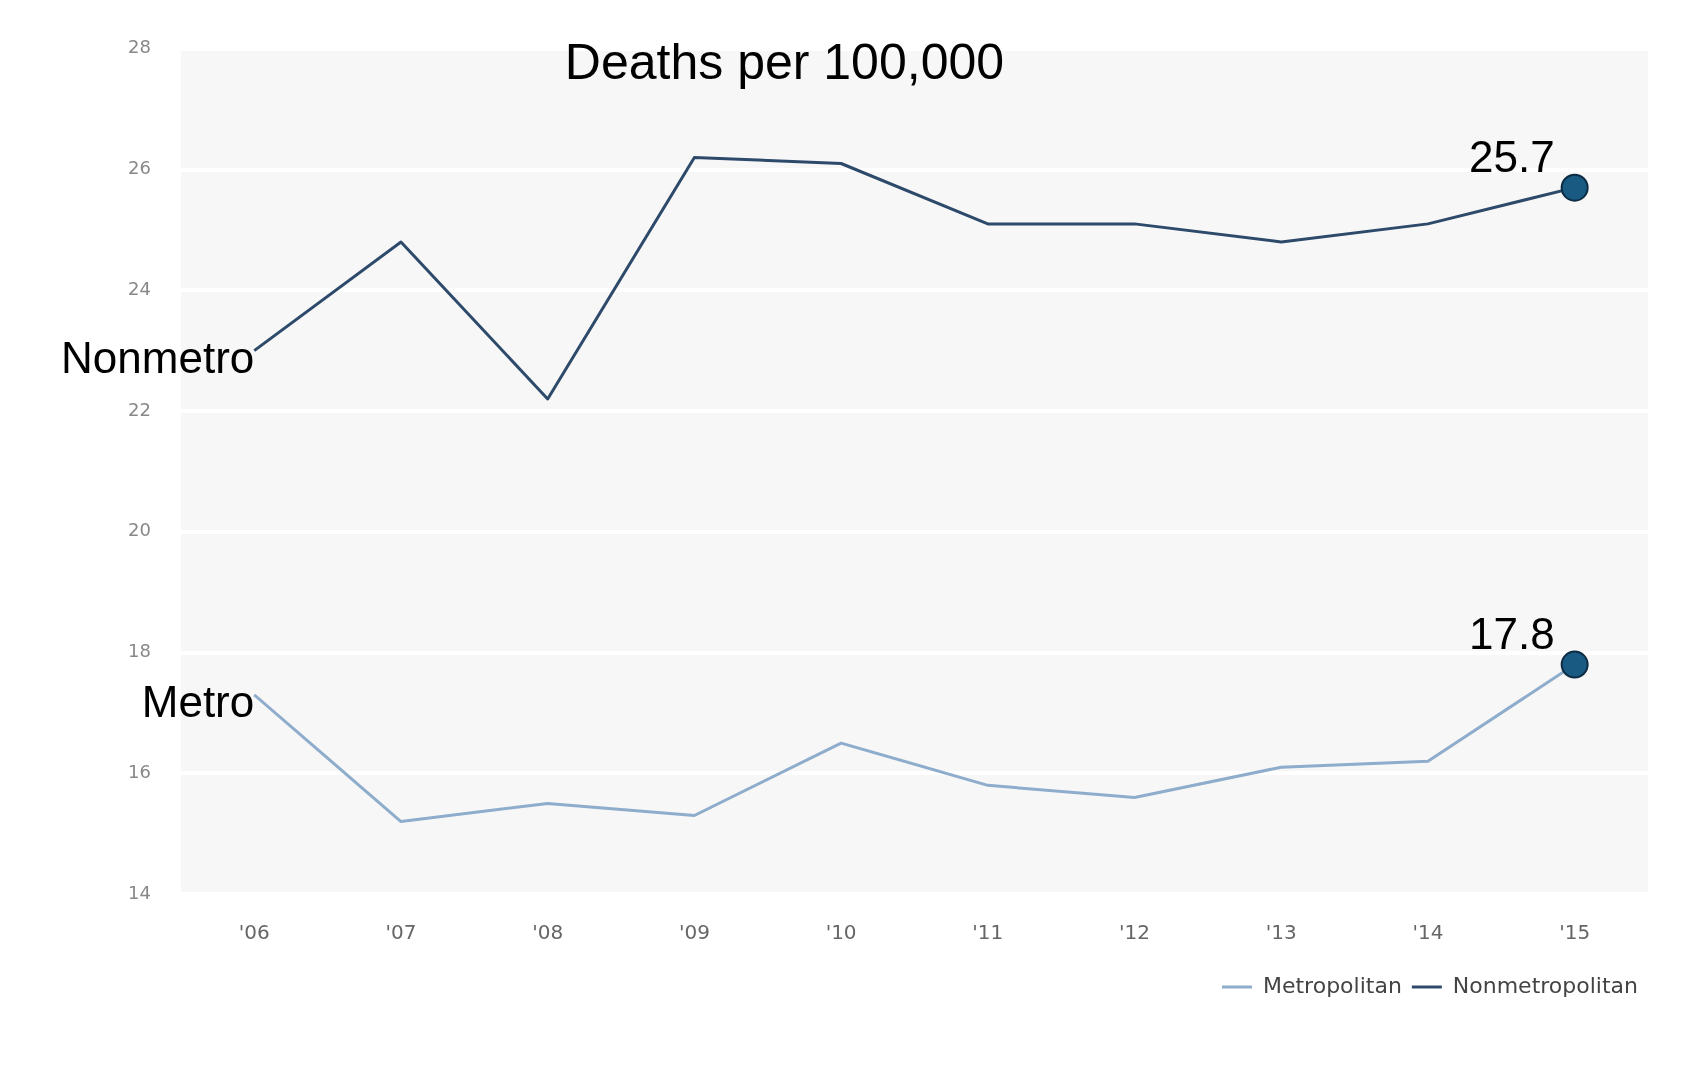 The image size is (1701, 1085). I want to click on y-tick-label: 24, so click(139, 288).